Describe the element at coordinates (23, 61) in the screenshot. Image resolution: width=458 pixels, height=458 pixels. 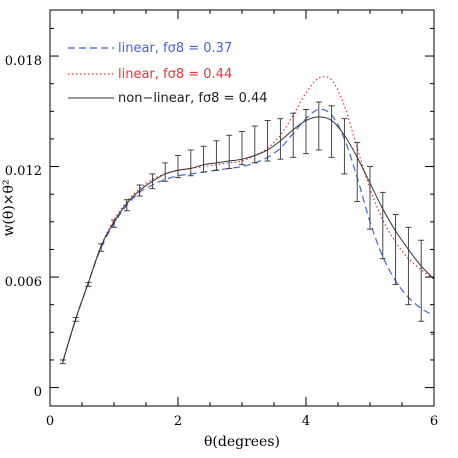
I see `y-tick-label: 0.018` at that location.